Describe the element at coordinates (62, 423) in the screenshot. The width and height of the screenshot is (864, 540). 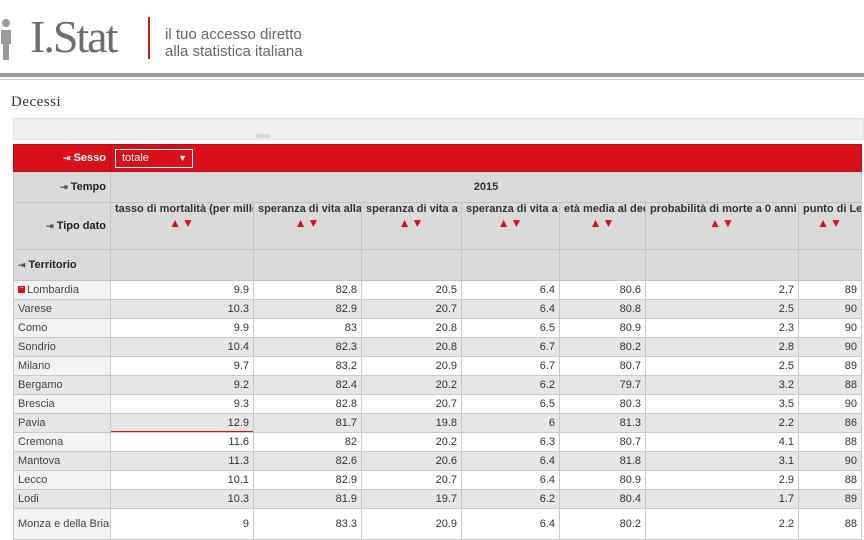
I see `row-label: Pavia` at that location.